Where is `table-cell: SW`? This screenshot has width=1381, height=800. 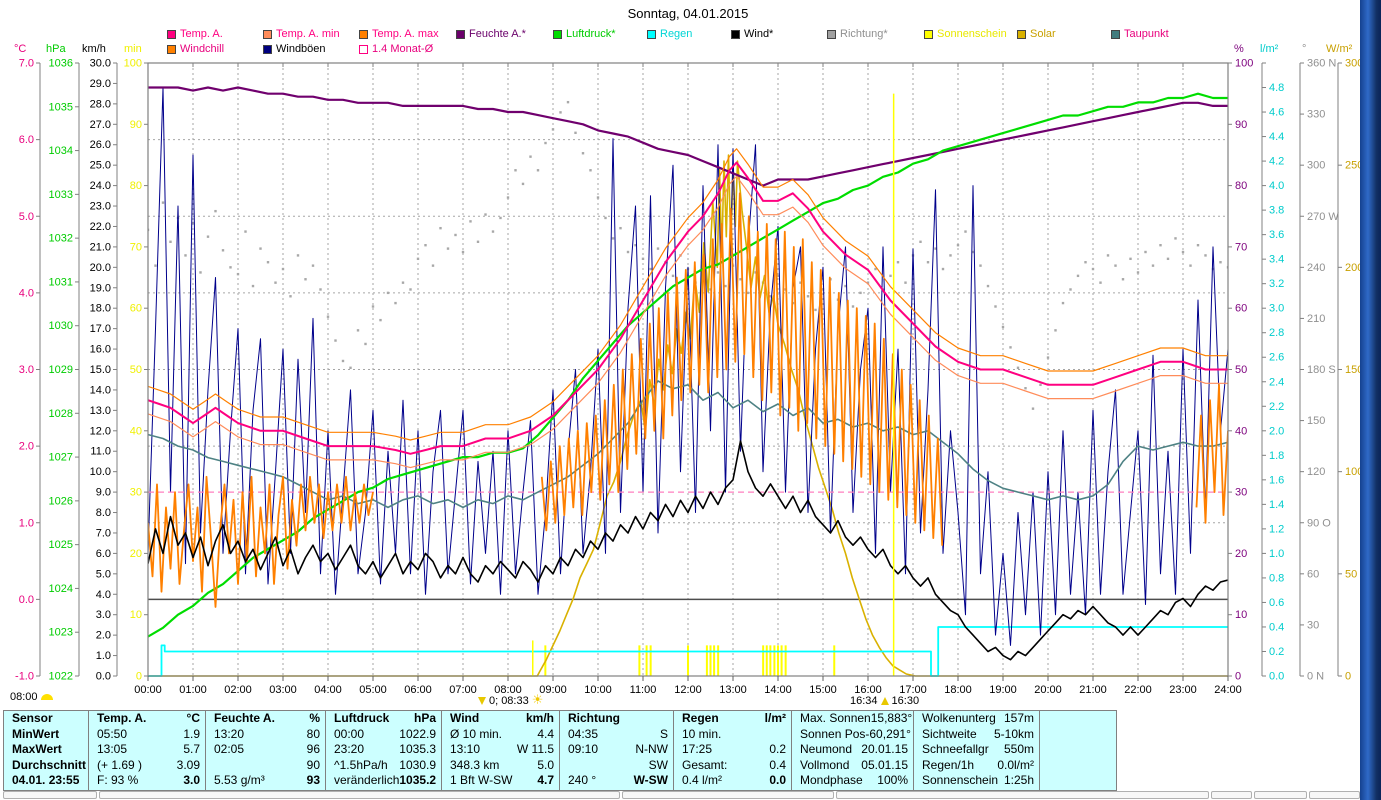 table-cell: SW is located at coordinates (658, 764).